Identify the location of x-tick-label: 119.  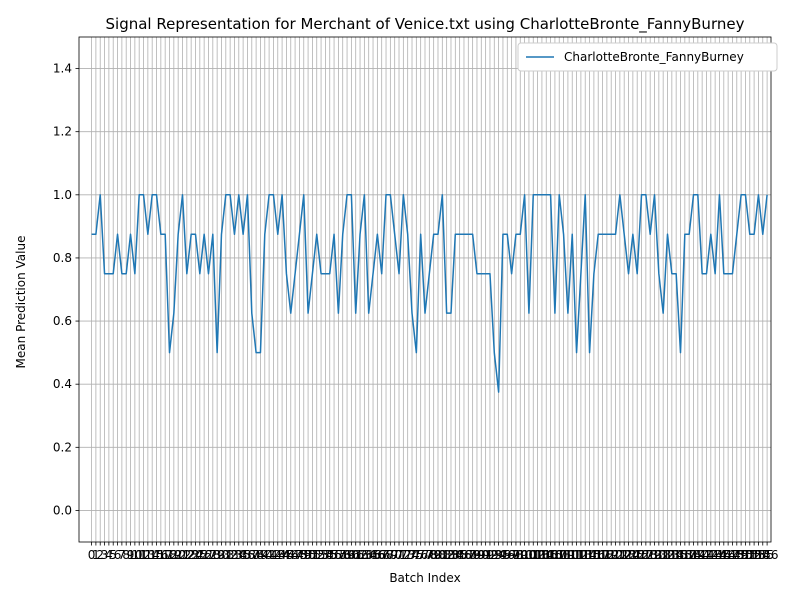
(606, 555).